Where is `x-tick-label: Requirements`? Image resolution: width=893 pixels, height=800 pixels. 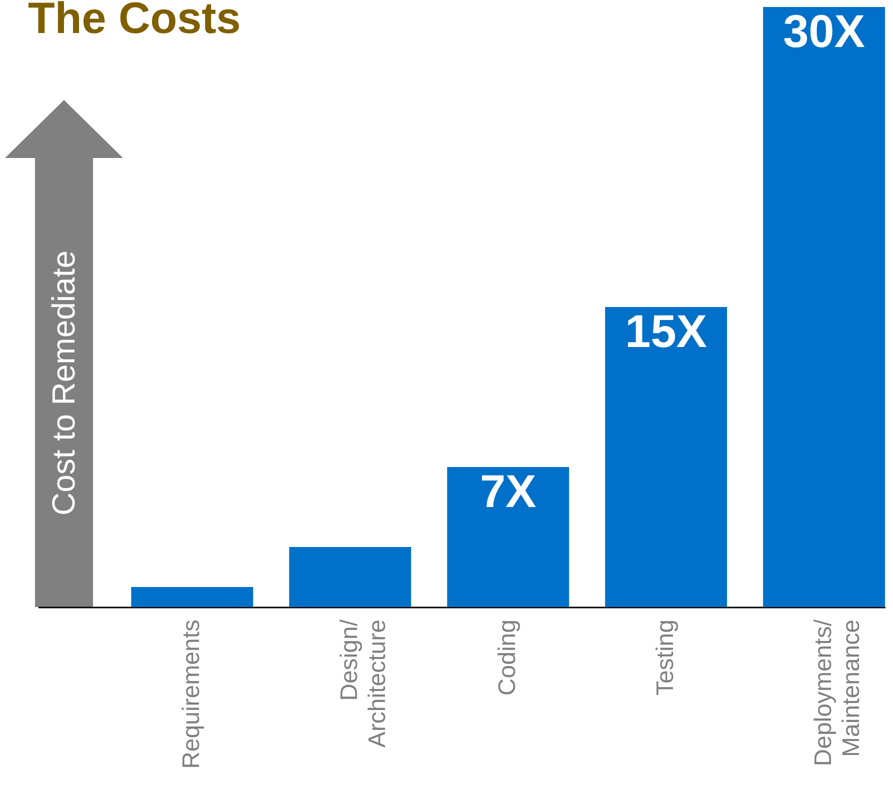
x-tick-label: Requirements is located at coordinates (192, 694).